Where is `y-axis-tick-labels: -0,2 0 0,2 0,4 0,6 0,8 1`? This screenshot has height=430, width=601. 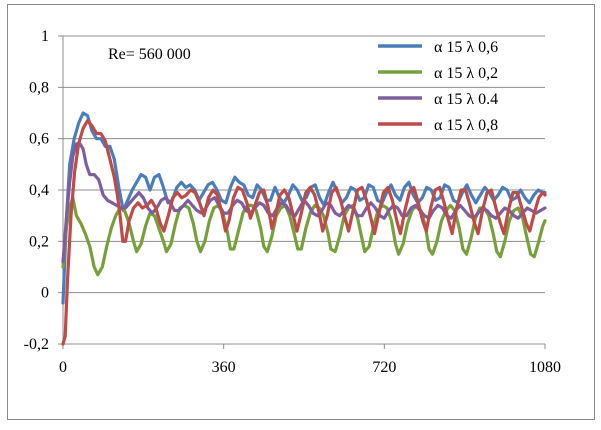 y-axis-tick-labels: -0,2 0 0,2 0,4 0,6 0,8 1 is located at coordinates (36, 190).